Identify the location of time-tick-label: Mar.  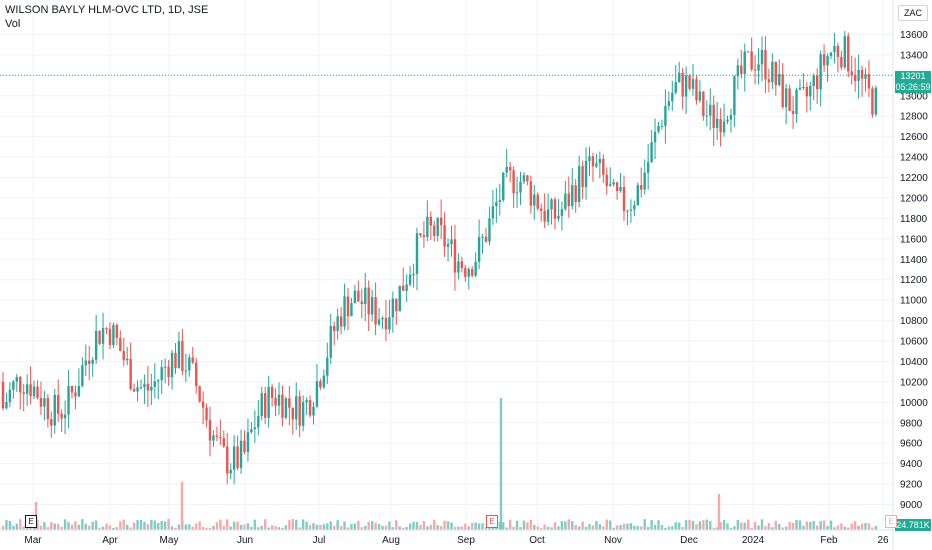
(33, 540).